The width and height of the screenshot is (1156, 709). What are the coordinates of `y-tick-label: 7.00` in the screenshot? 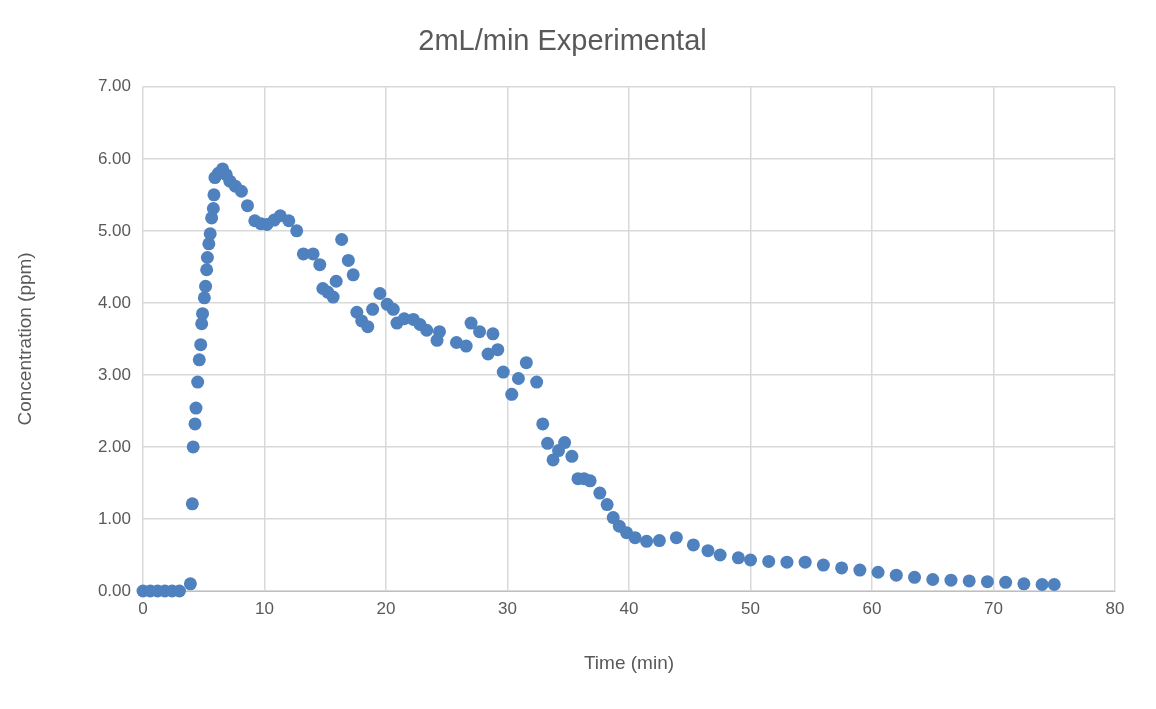 It's located at (114, 86).